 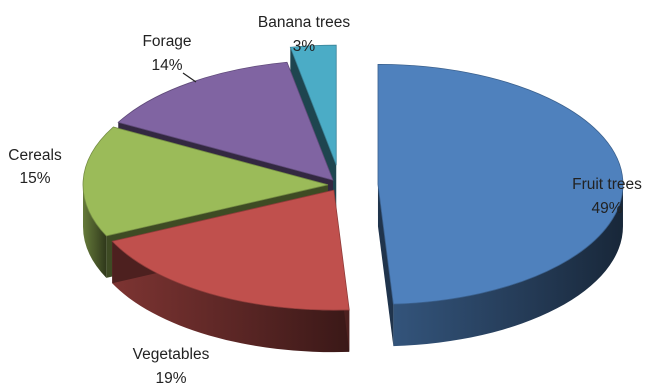 I want to click on slice-value-forage: 14%, so click(x=166, y=65).